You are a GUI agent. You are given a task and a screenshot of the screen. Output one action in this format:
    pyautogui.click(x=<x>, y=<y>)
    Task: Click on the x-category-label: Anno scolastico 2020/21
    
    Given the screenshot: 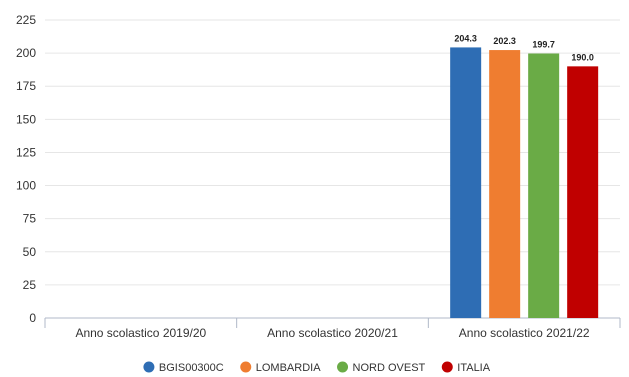 What is the action you would take?
    pyautogui.click(x=332, y=333)
    